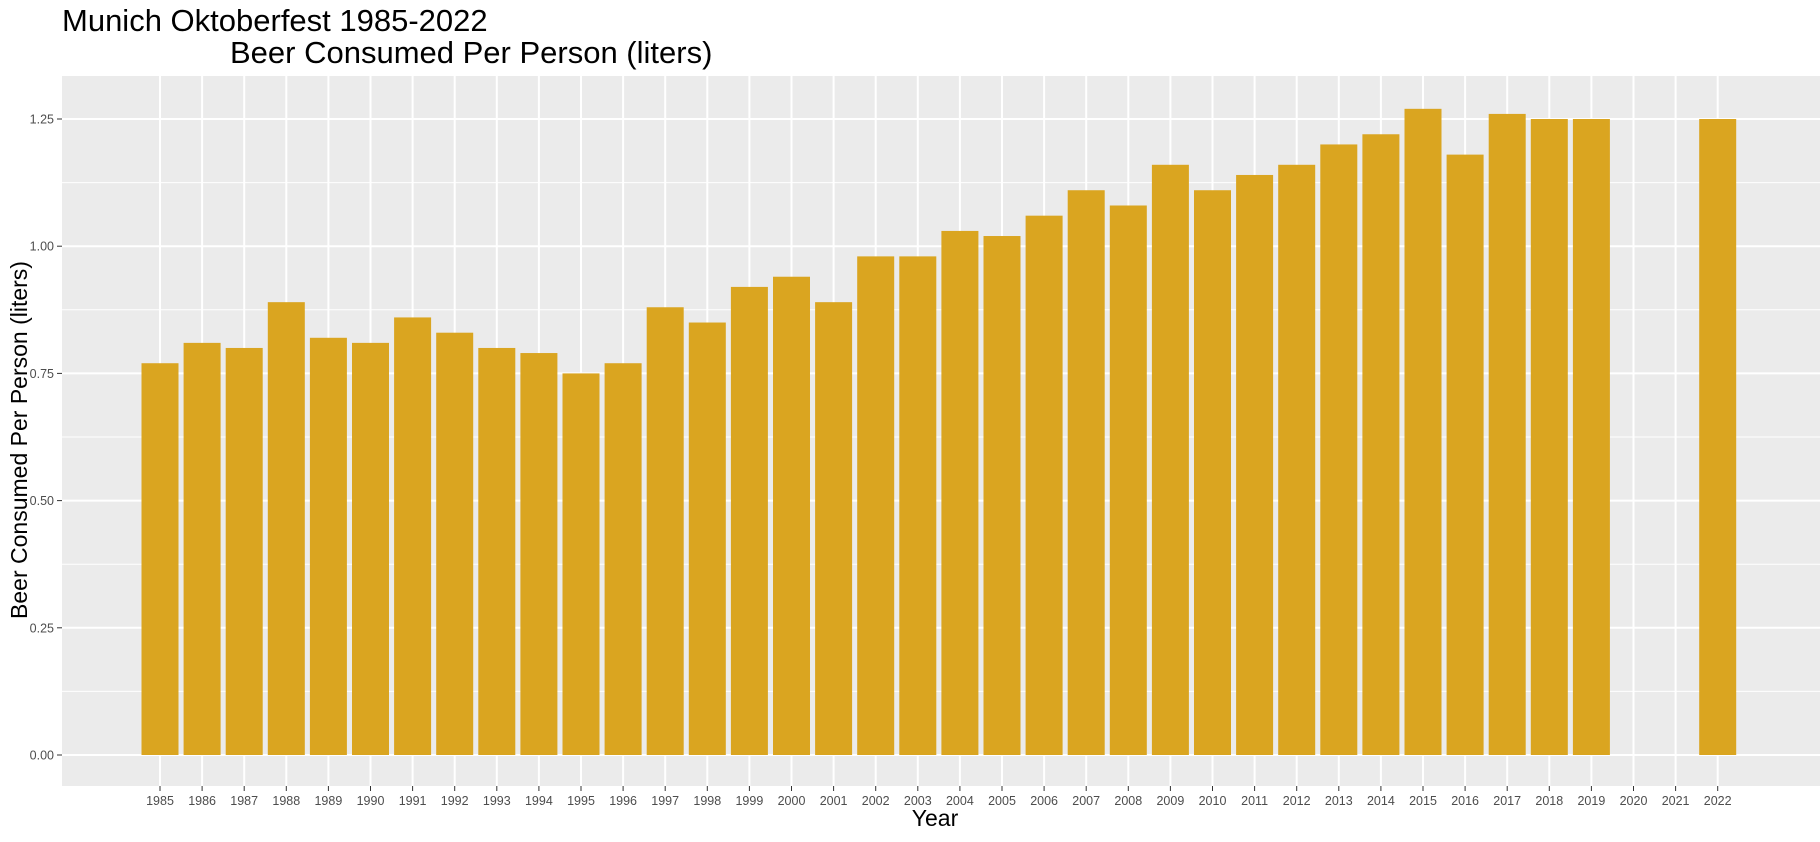 Image resolution: width=1820 pixels, height=842 pixels. Describe the element at coordinates (371, 801) in the screenshot. I see `x-tick-label: 1990` at that location.